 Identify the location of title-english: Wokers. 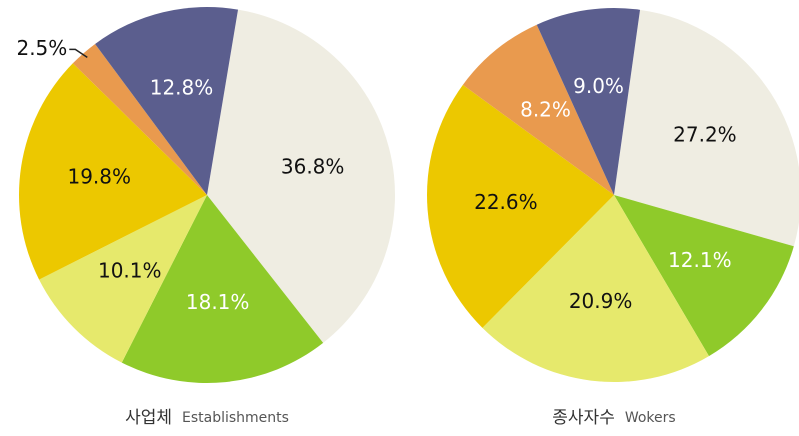
(650, 418).